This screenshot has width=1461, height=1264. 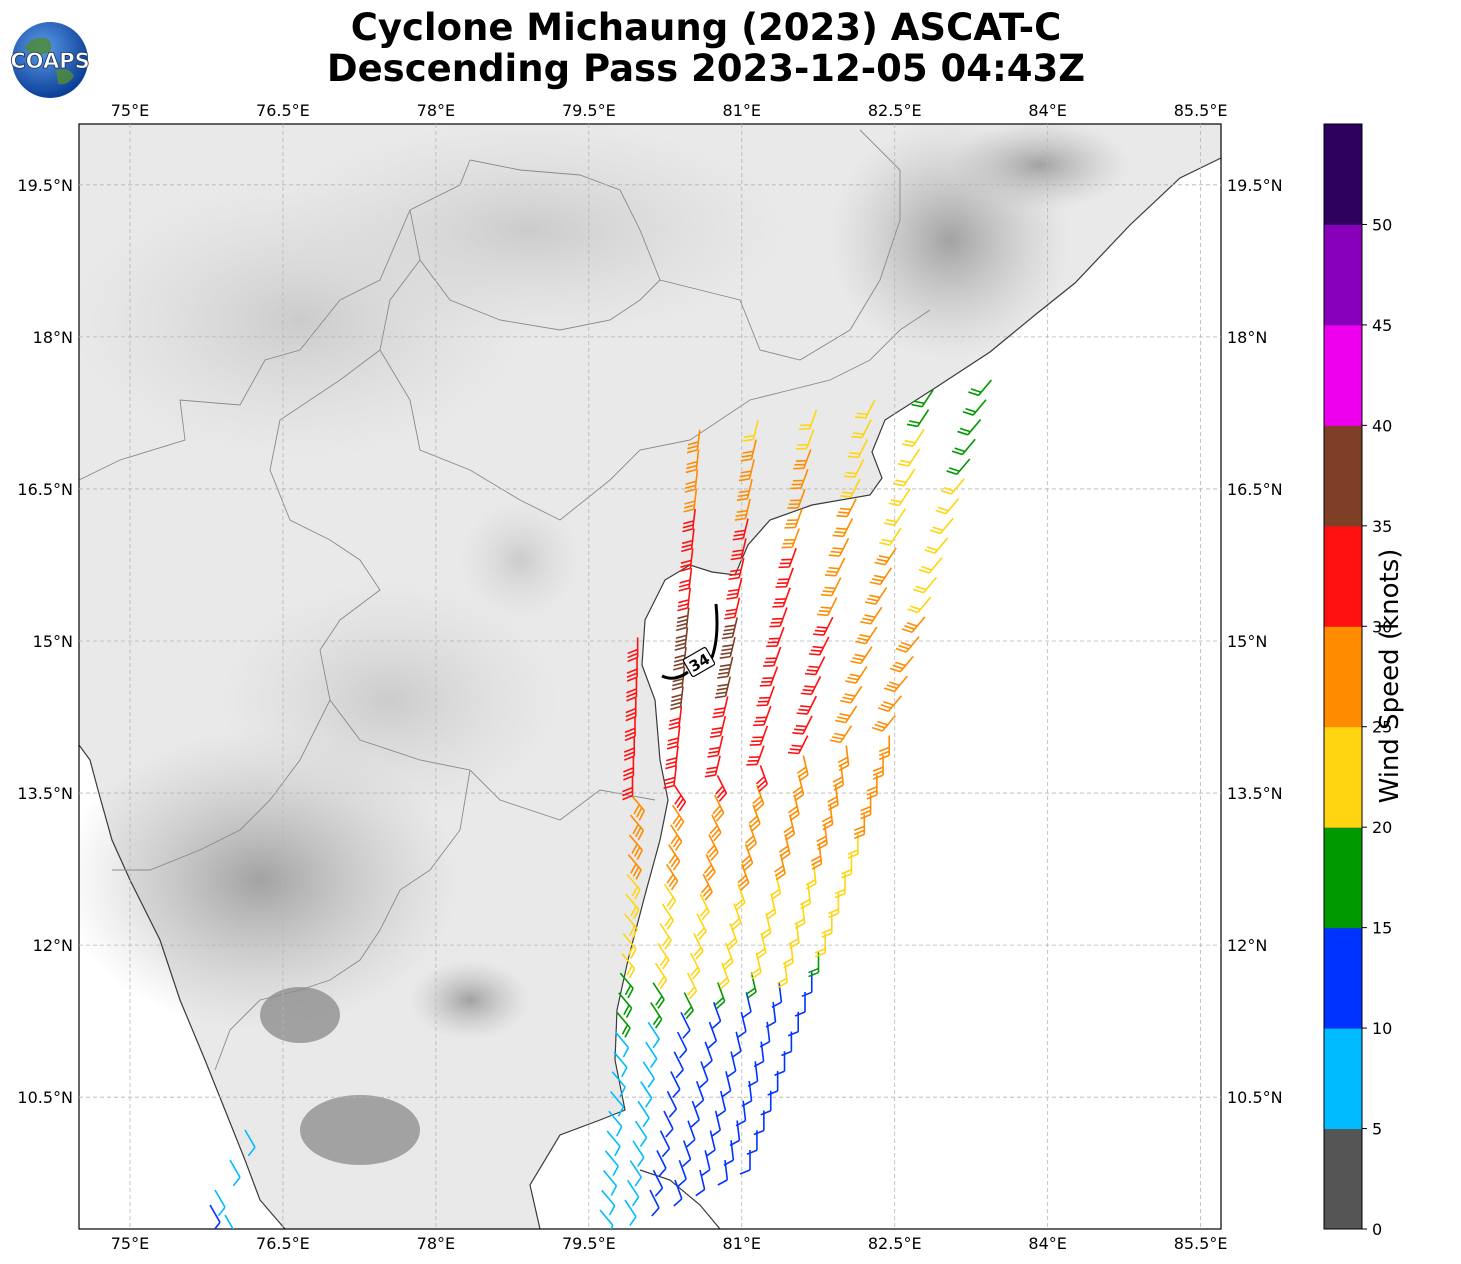 What do you see at coordinates (53, 945) in the screenshot?
I see `lat-tick-label-left: 12°N` at bounding box center [53, 945].